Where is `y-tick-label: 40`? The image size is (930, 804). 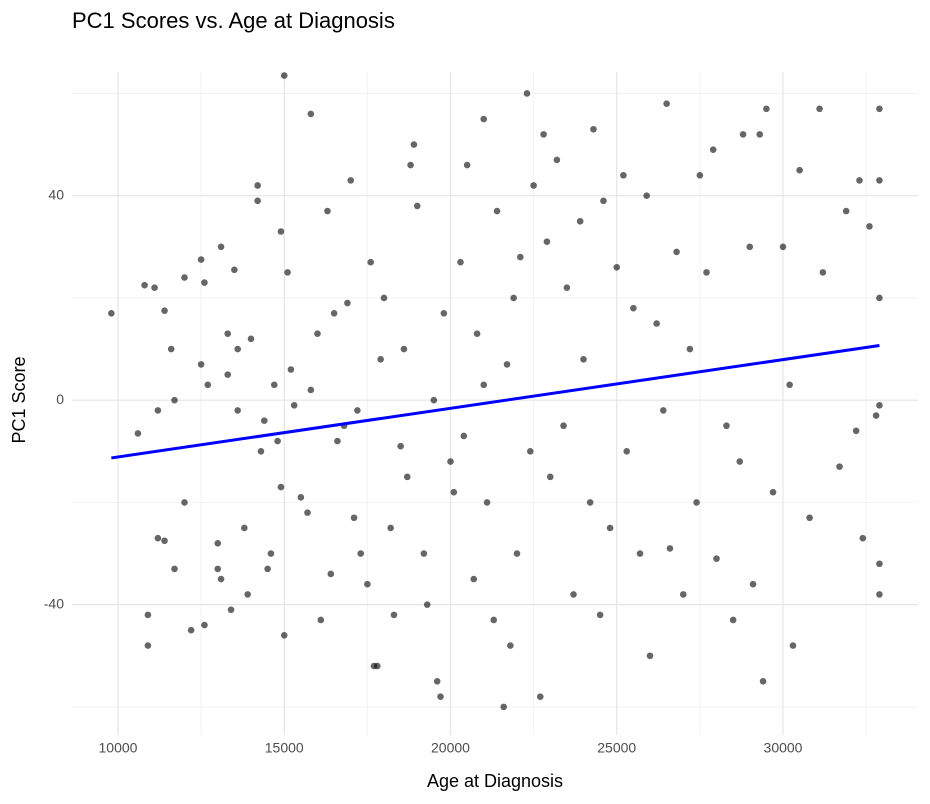 y-tick-label: 40 is located at coordinates (56, 194).